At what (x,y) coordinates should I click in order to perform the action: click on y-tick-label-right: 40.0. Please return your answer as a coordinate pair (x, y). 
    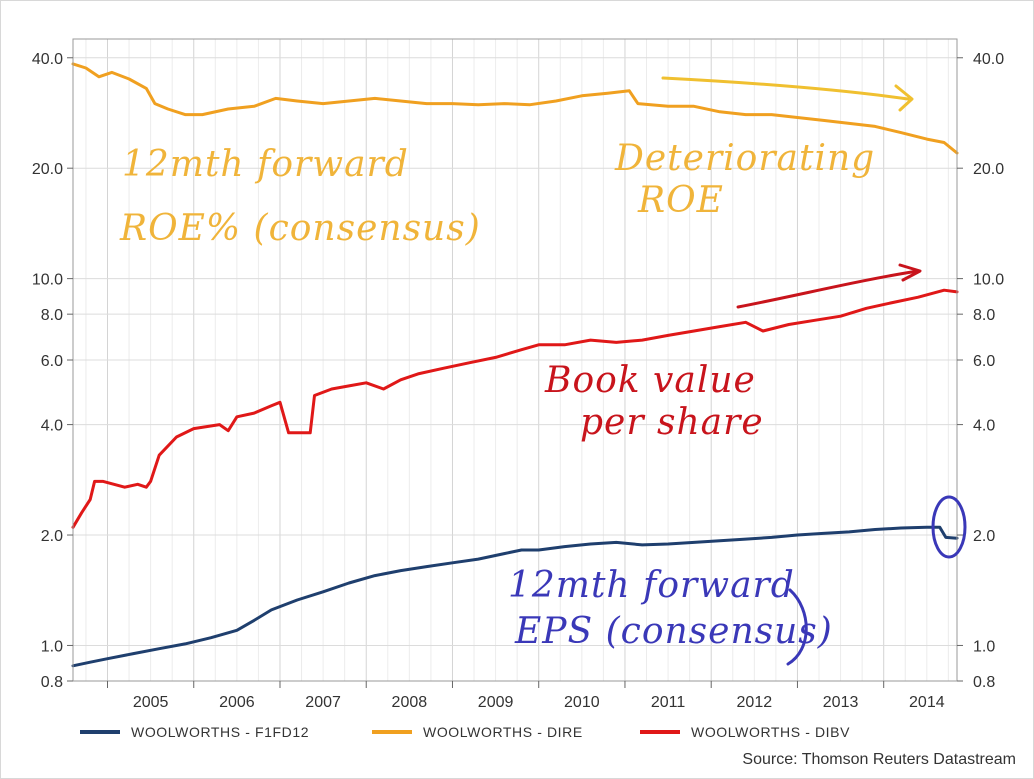
    Looking at the image, I should click on (988, 59).